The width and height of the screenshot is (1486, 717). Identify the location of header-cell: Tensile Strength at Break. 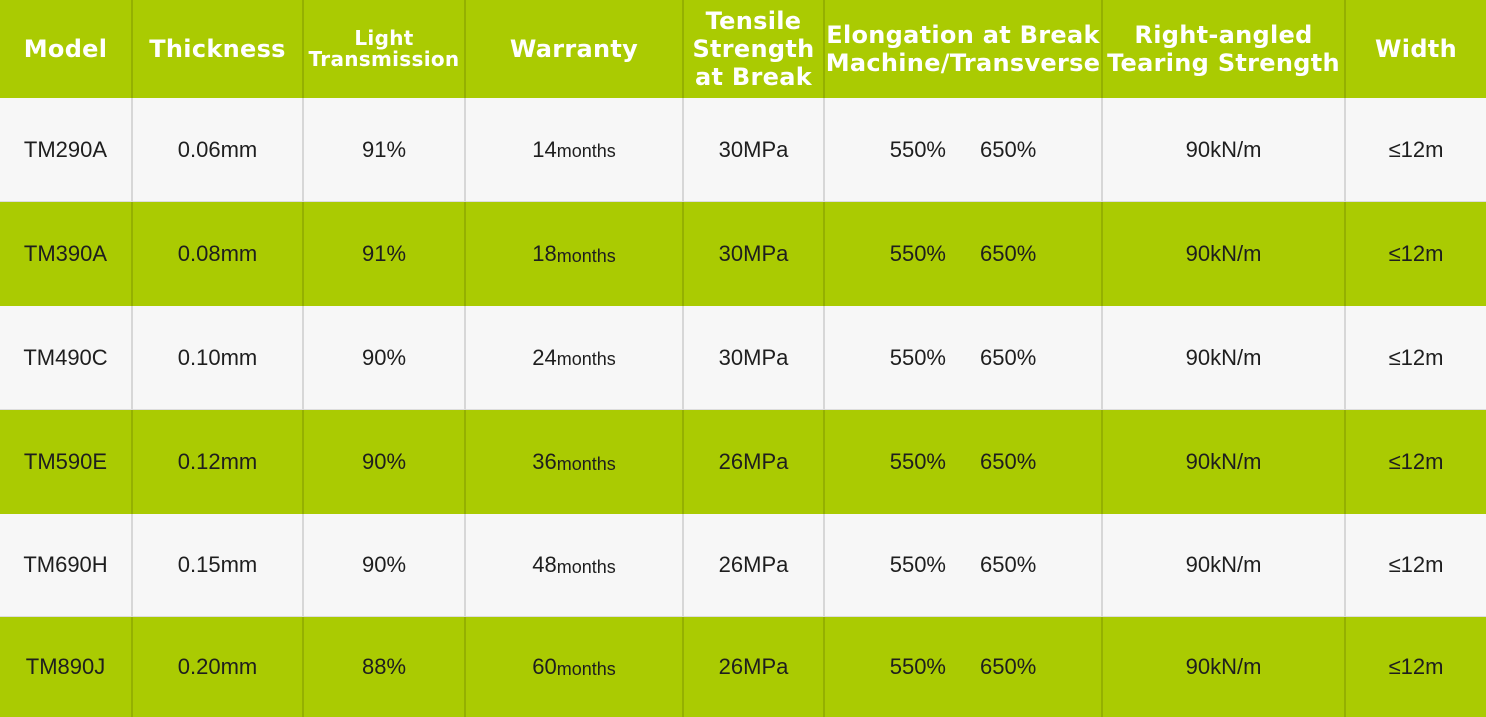
(754, 49).